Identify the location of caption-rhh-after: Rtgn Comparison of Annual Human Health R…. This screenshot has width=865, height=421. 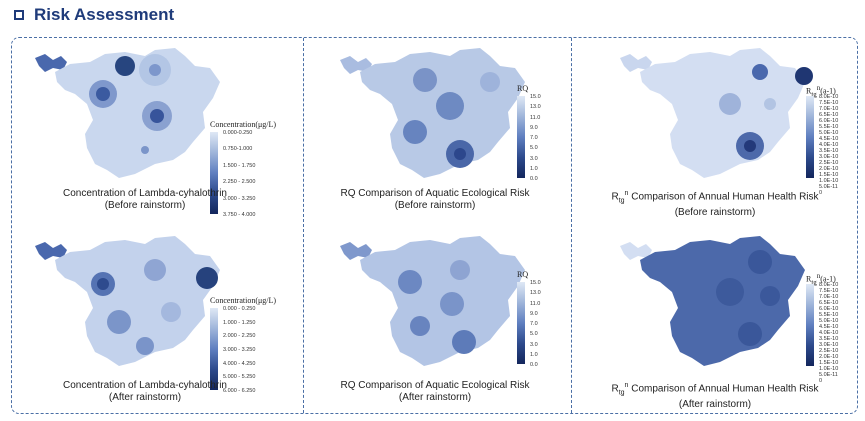
(715, 395).